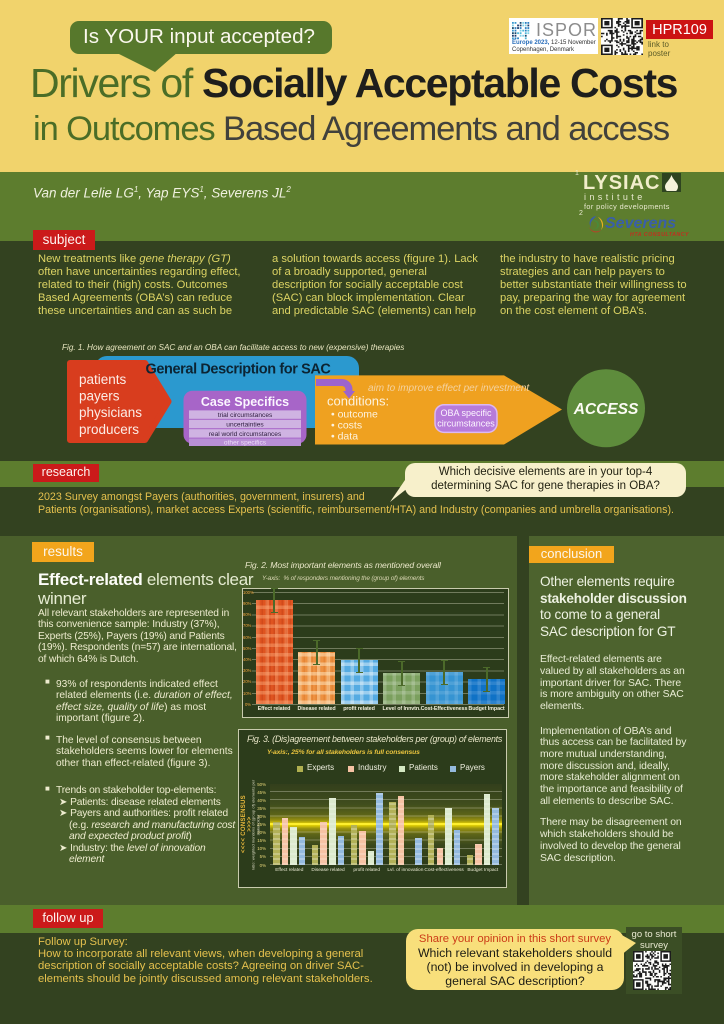  I want to click on svg-text: ACCESS, so click(606, 409).